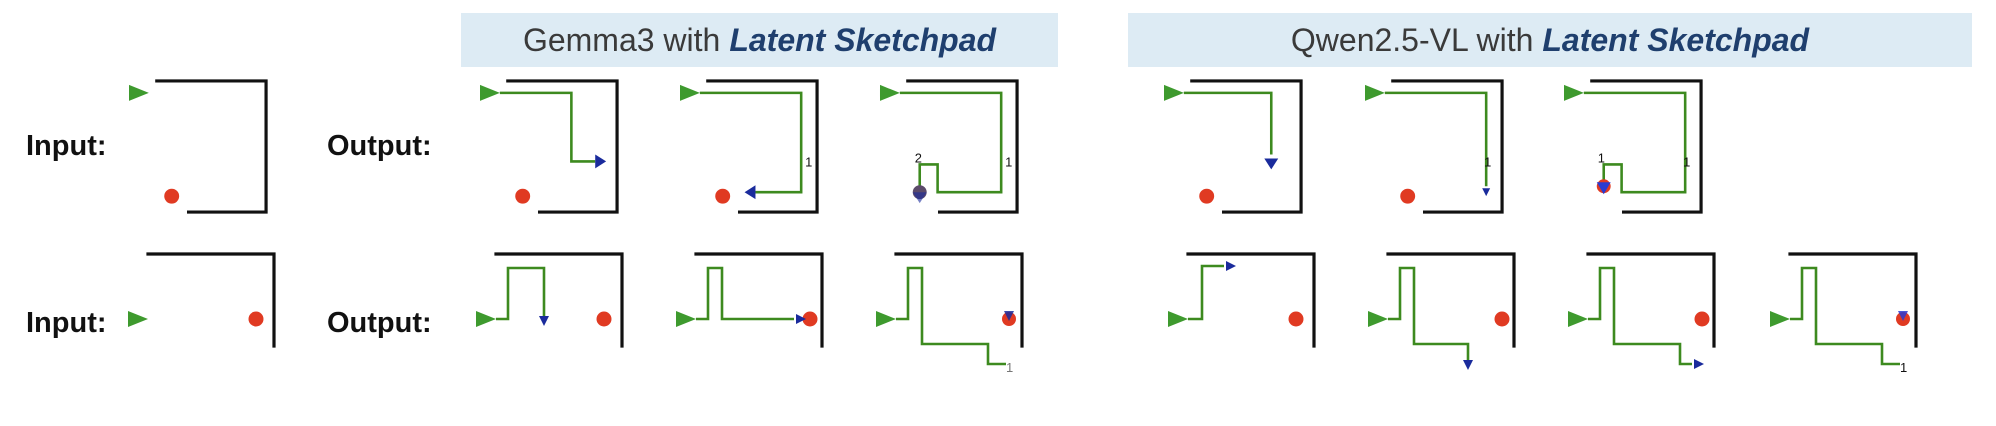 The image size is (1996, 426). Describe the element at coordinates (918, 157) in the screenshot. I see `step-mark-2: 2` at that location.